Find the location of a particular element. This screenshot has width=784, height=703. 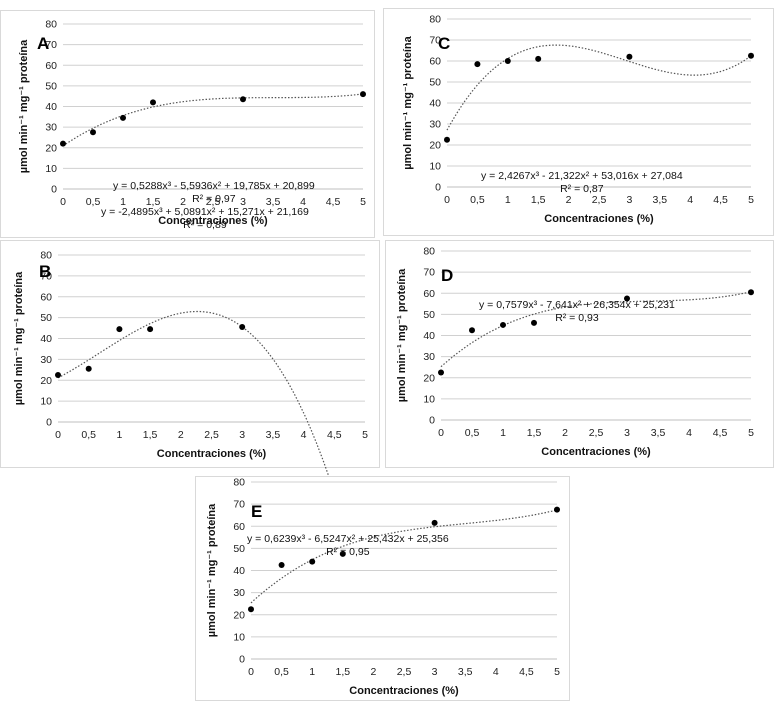

panel-letter: D is located at coordinates (447, 275).